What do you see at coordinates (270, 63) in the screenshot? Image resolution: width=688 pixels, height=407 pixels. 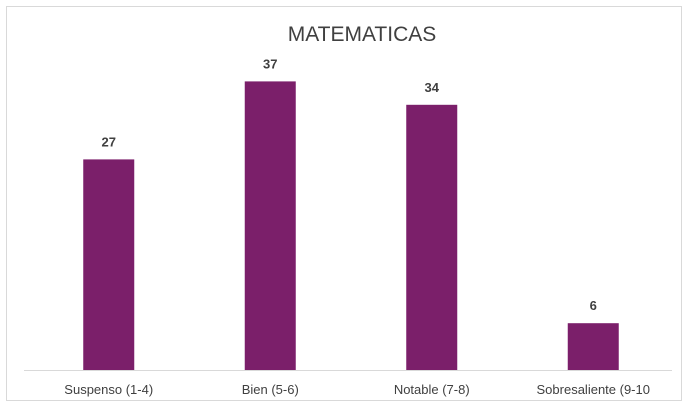 I see `data-label-2: 37` at bounding box center [270, 63].